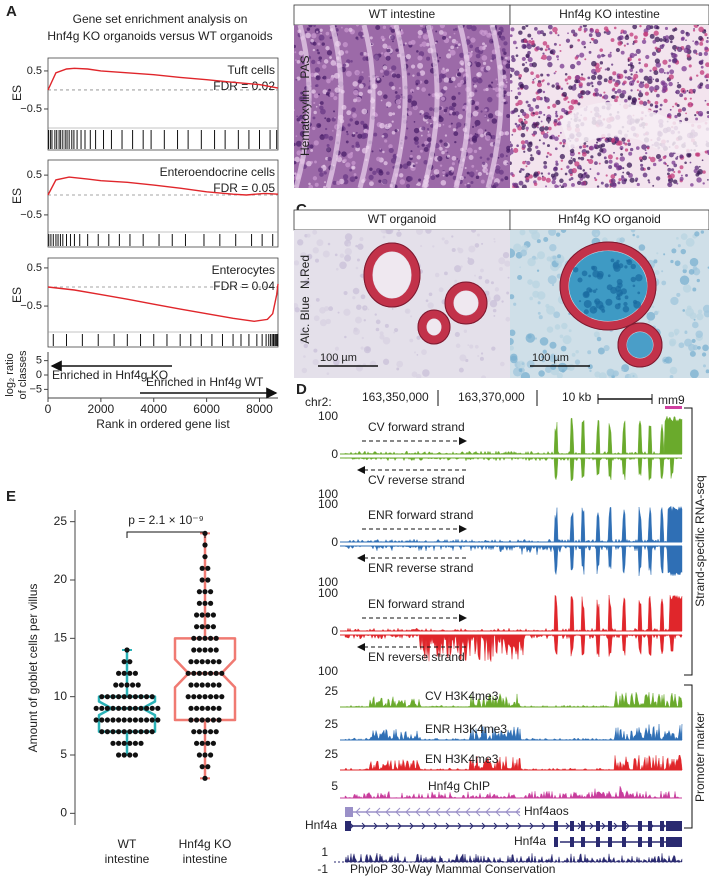 The height and width of the screenshot is (878, 709). I want to click on panel-label: C, so click(301, 209).